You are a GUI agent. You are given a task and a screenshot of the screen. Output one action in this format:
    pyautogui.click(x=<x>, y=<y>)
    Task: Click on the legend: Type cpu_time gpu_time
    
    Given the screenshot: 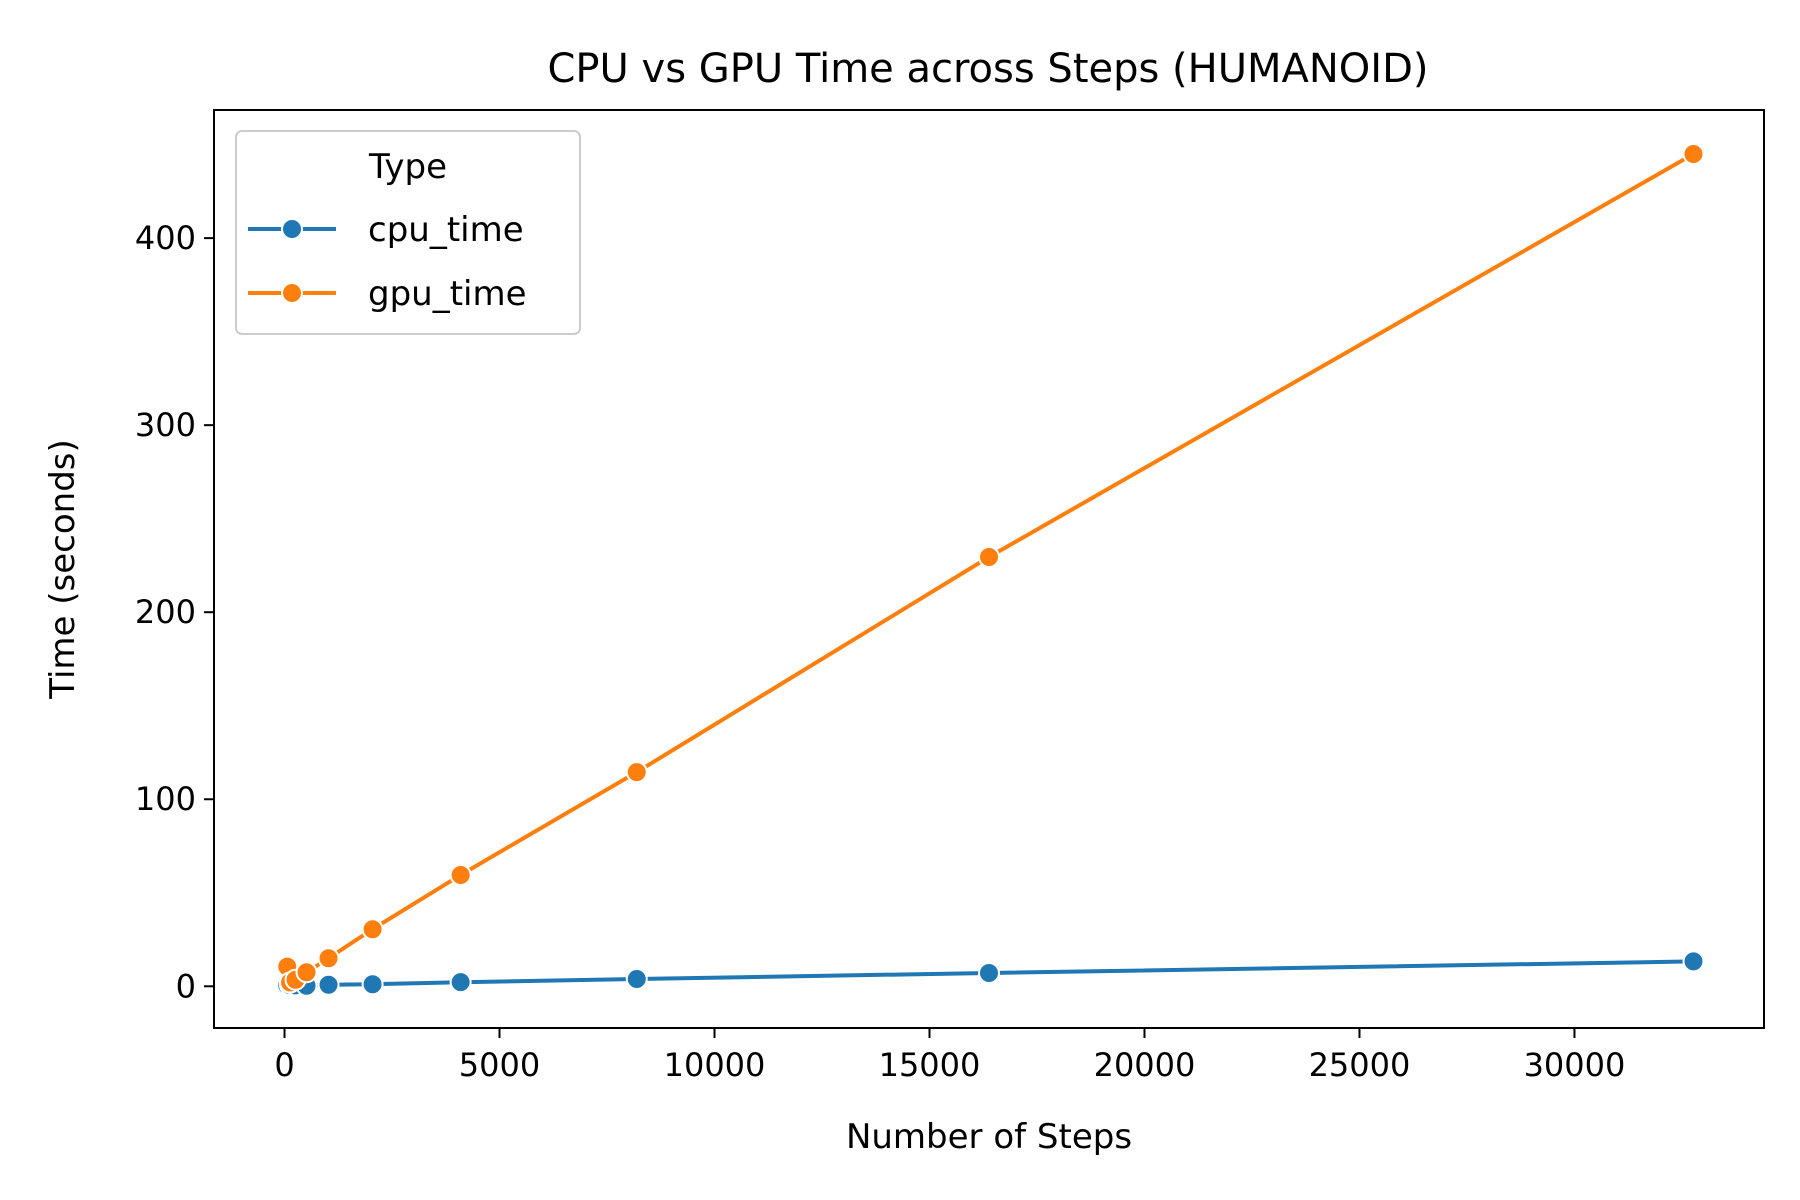 What is the action you would take?
    pyautogui.click(x=408, y=232)
    